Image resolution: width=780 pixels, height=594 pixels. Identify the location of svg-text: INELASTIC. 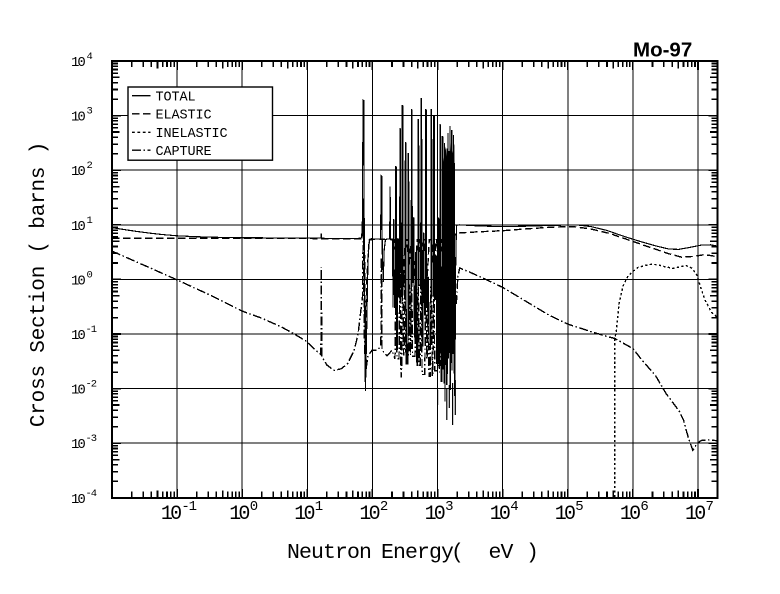
(192, 134).